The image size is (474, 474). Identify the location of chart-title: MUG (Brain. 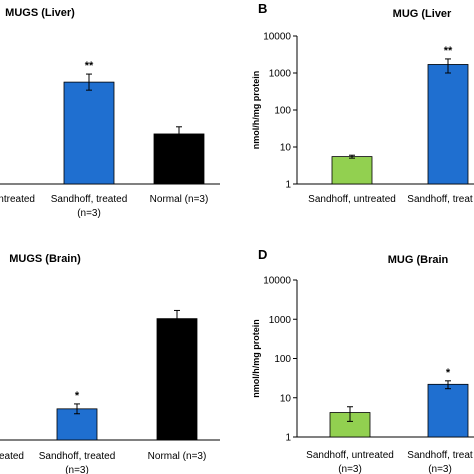
(418, 260).